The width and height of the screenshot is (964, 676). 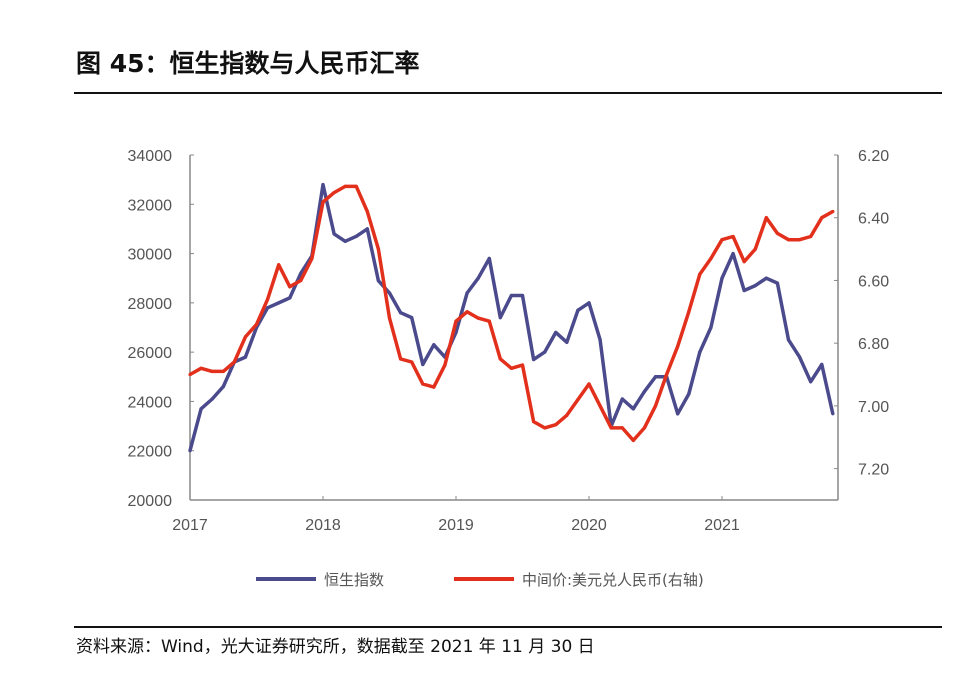 I want to click on right-tick-label: 6.20, so click(x=873, y=156).